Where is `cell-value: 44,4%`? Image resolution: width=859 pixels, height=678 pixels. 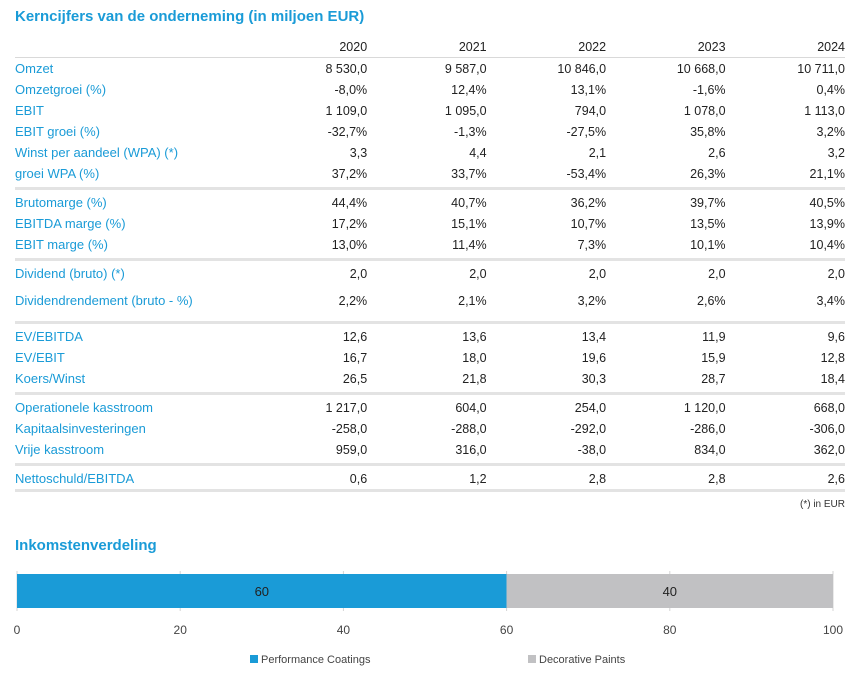
cell-value: 44,4% is located at coordinates (349, 202).